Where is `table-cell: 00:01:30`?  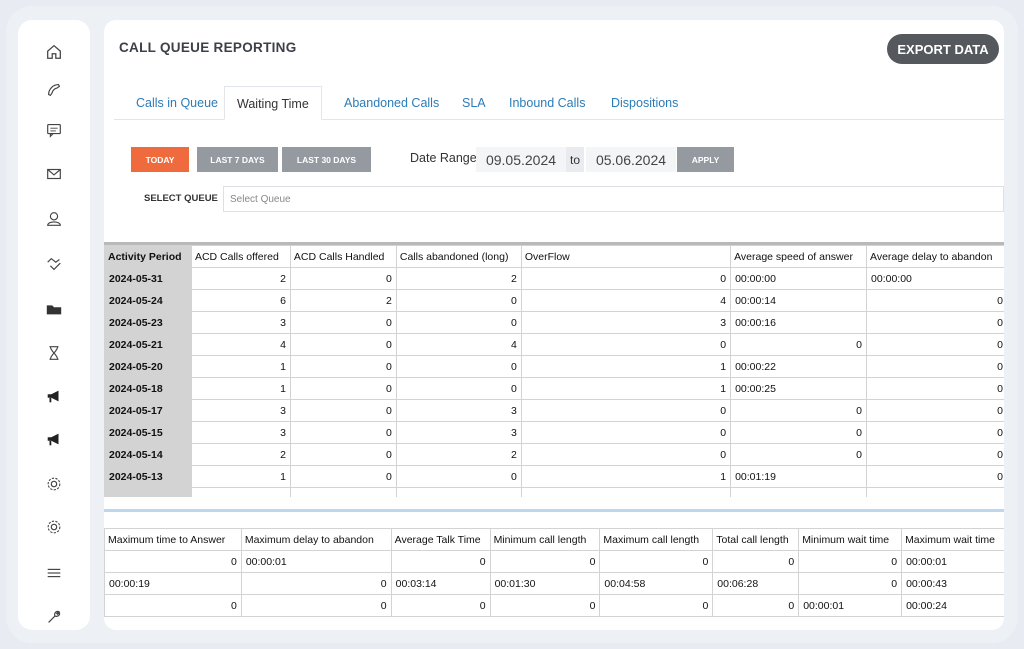 table-cell: 00:01:30 is located at coordinates (545, 583).